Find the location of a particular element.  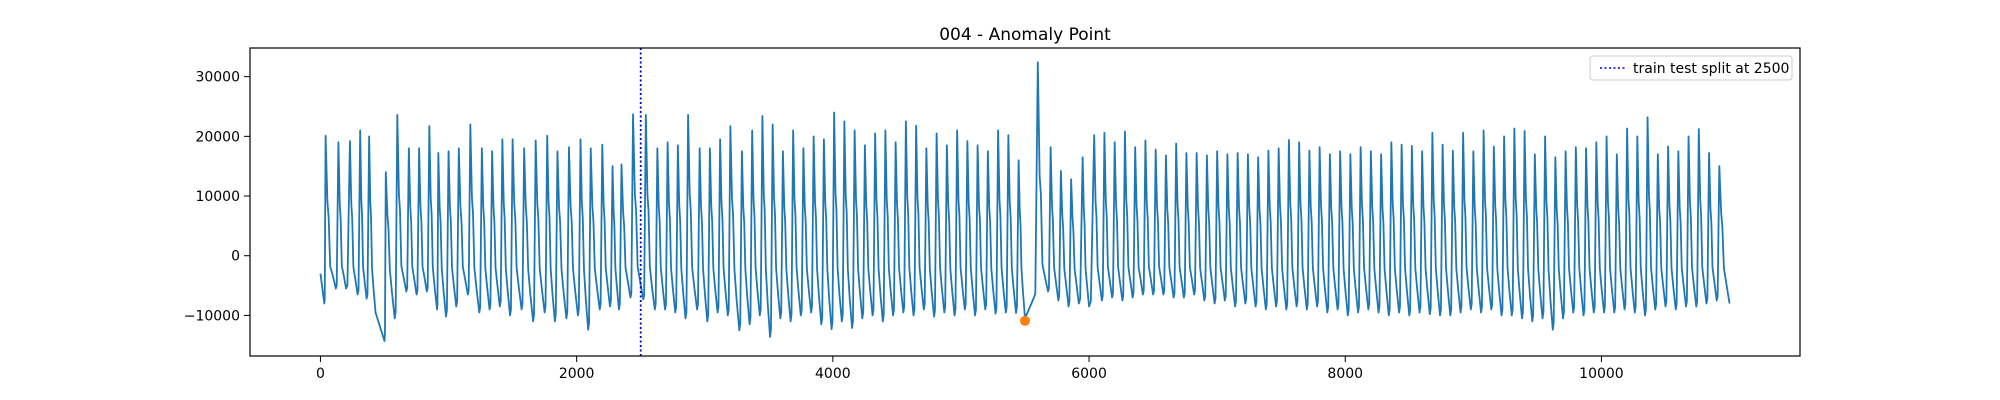

chart-title: 004 - Anomaly Point is located at coordinates (1025, 35).